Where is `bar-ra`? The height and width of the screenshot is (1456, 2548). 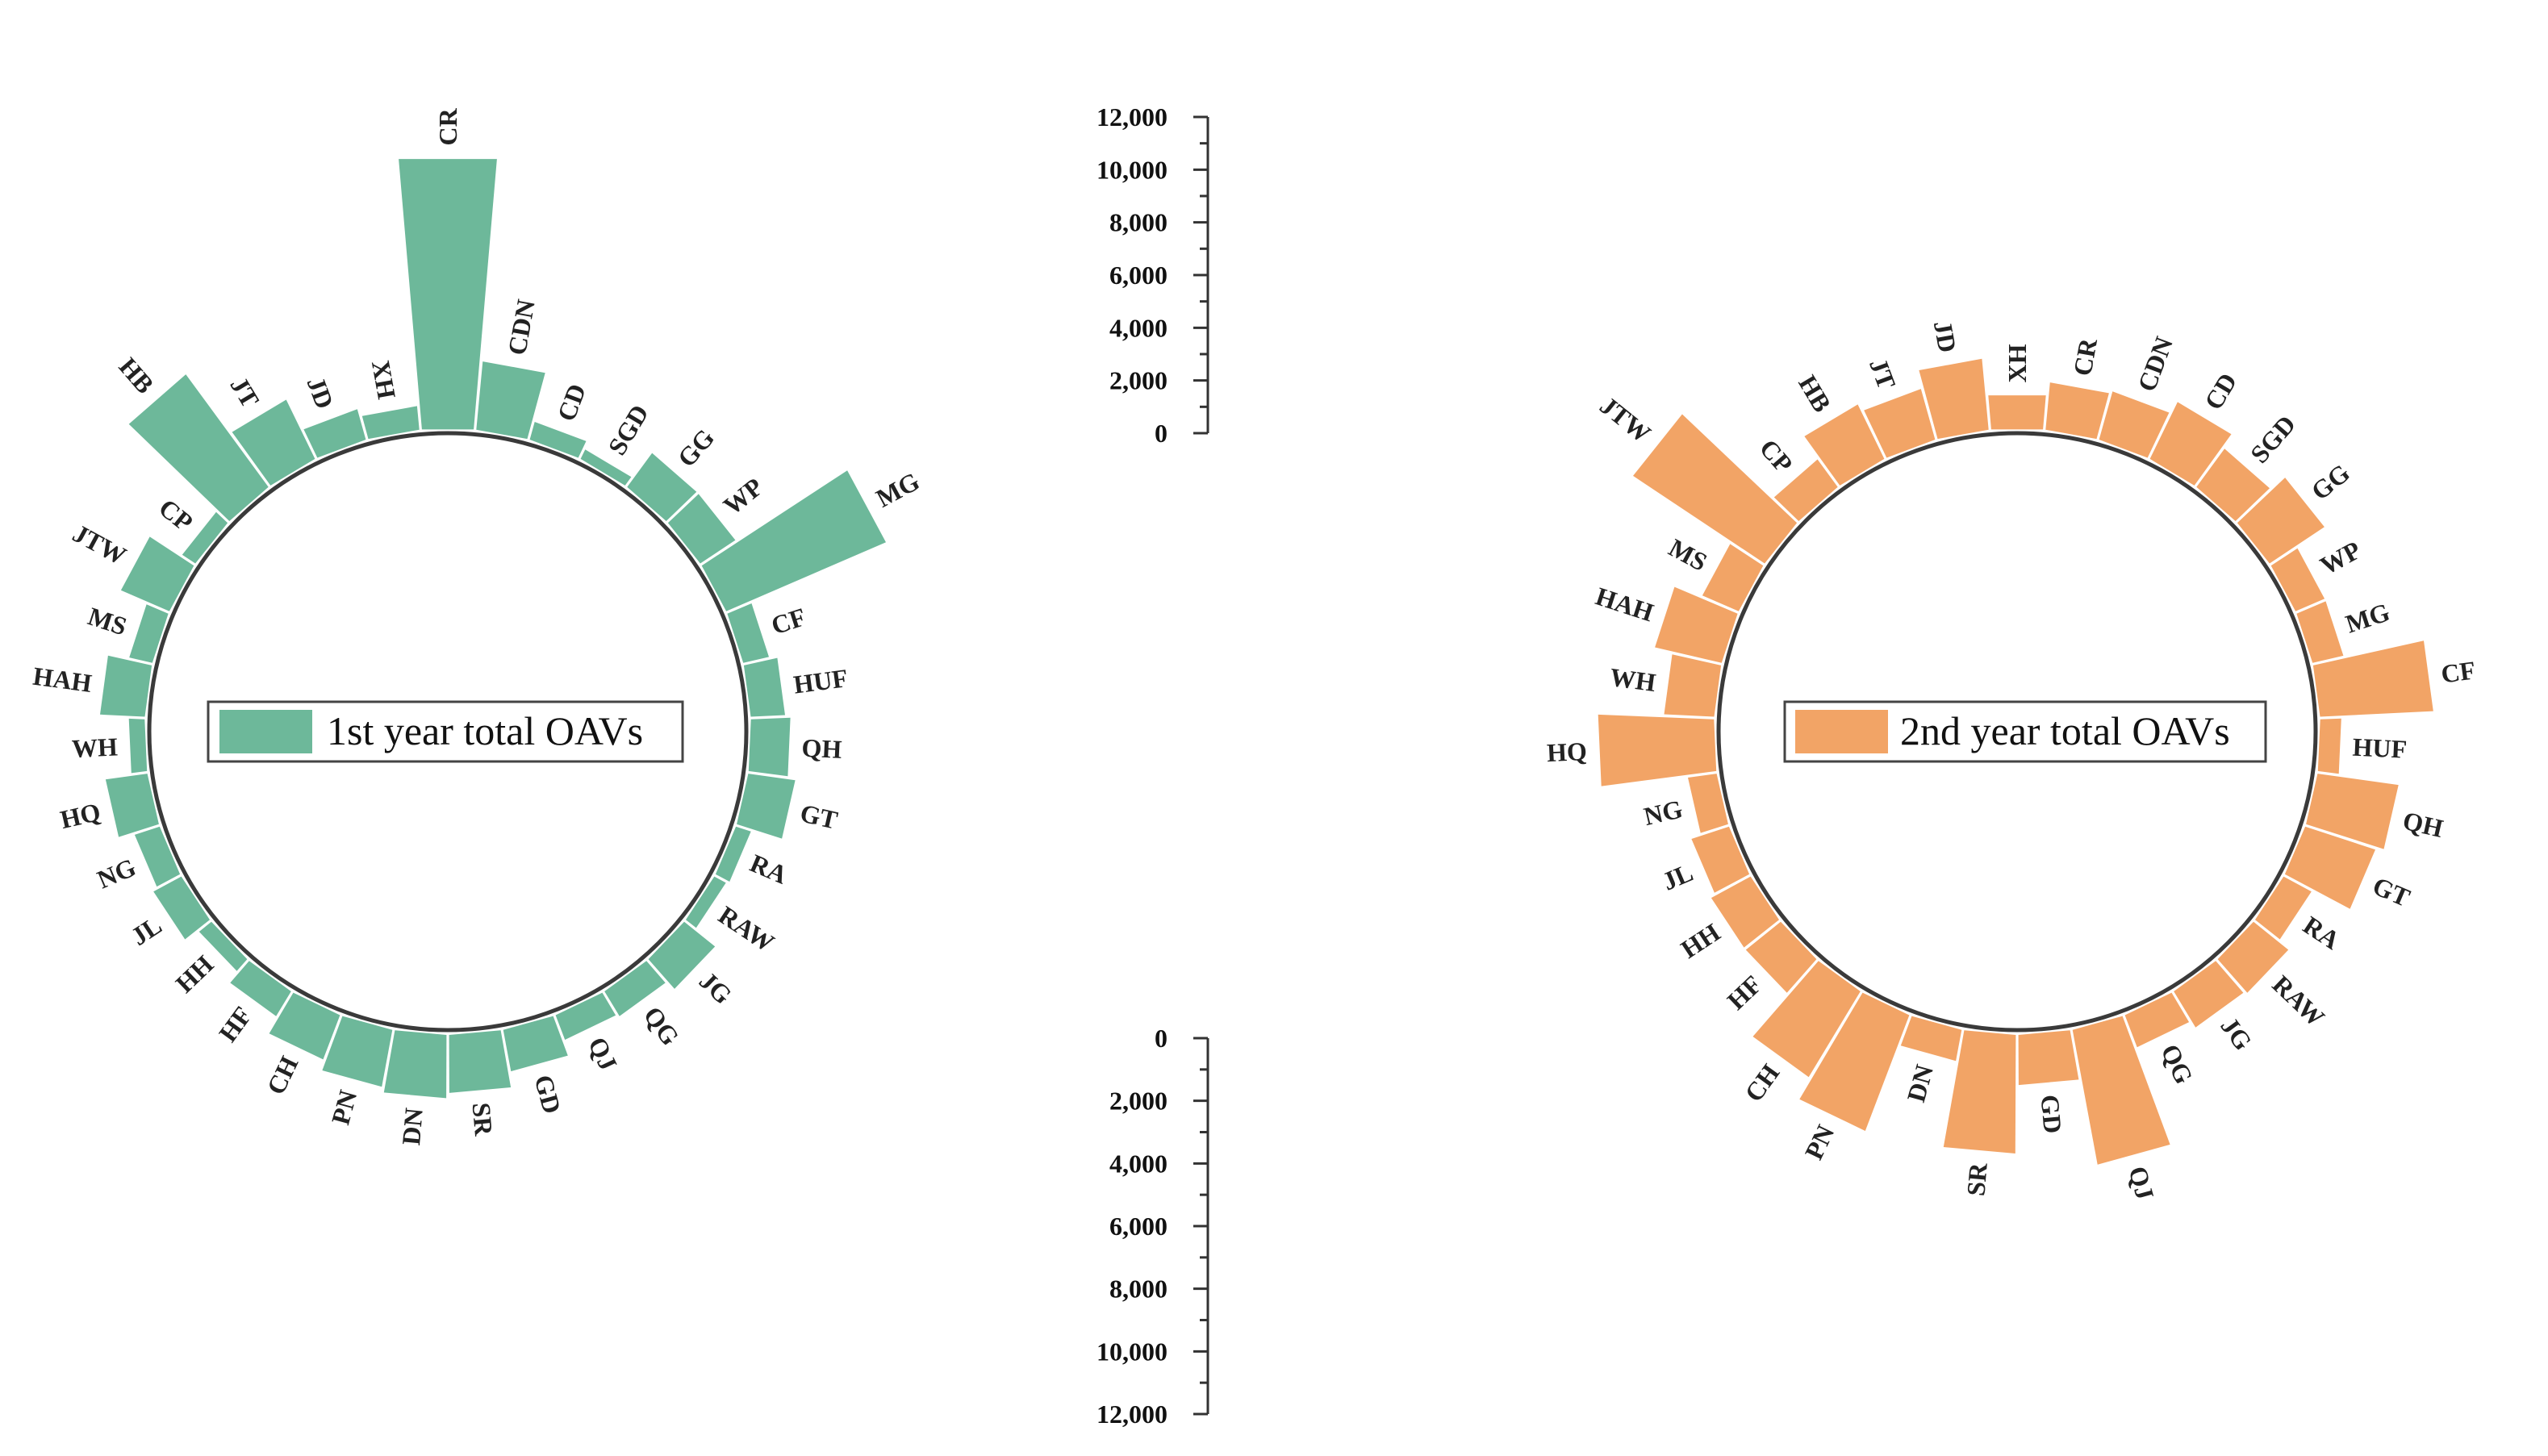
bar-ra is located at coordinates (2283, 908).